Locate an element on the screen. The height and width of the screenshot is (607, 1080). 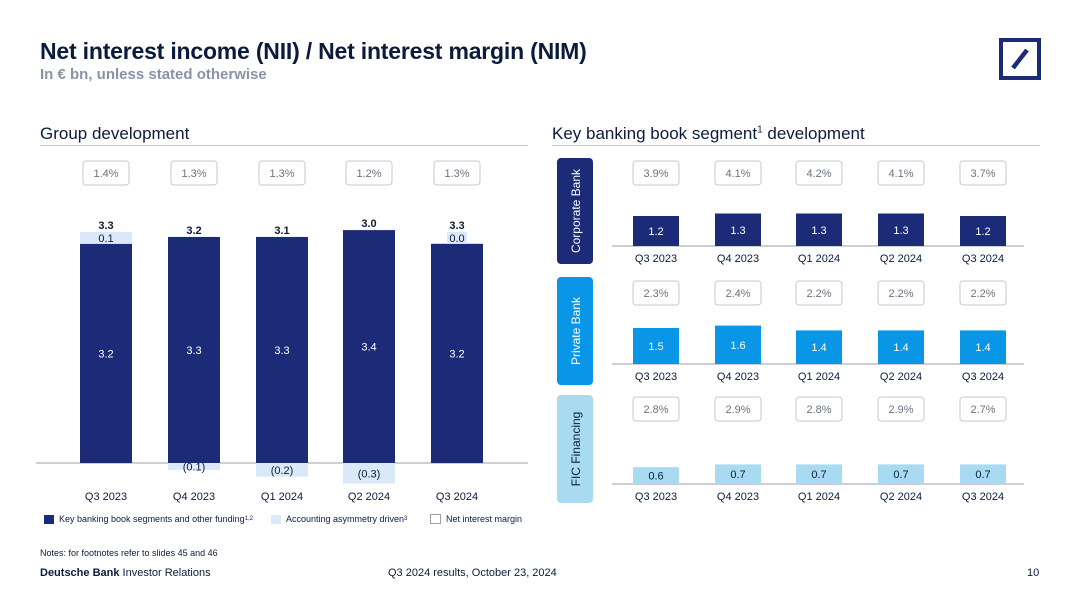
corporate-bank-x-tick-label: Q3 2023 is located at coordinates (656, 259).